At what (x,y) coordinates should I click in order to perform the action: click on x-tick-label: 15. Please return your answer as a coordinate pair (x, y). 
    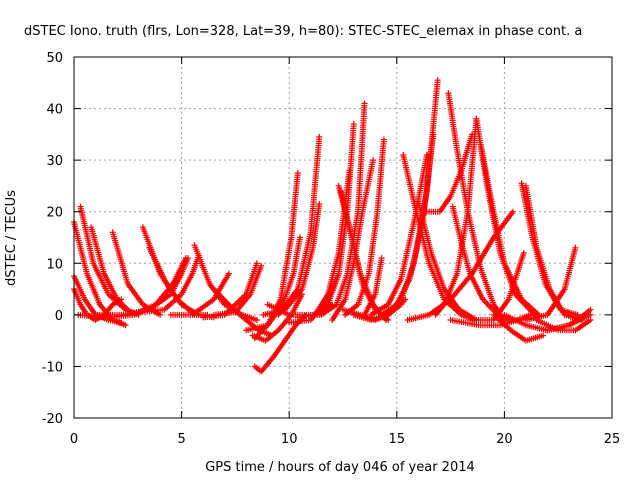
    Looking at the image, I should click on (397, 439).